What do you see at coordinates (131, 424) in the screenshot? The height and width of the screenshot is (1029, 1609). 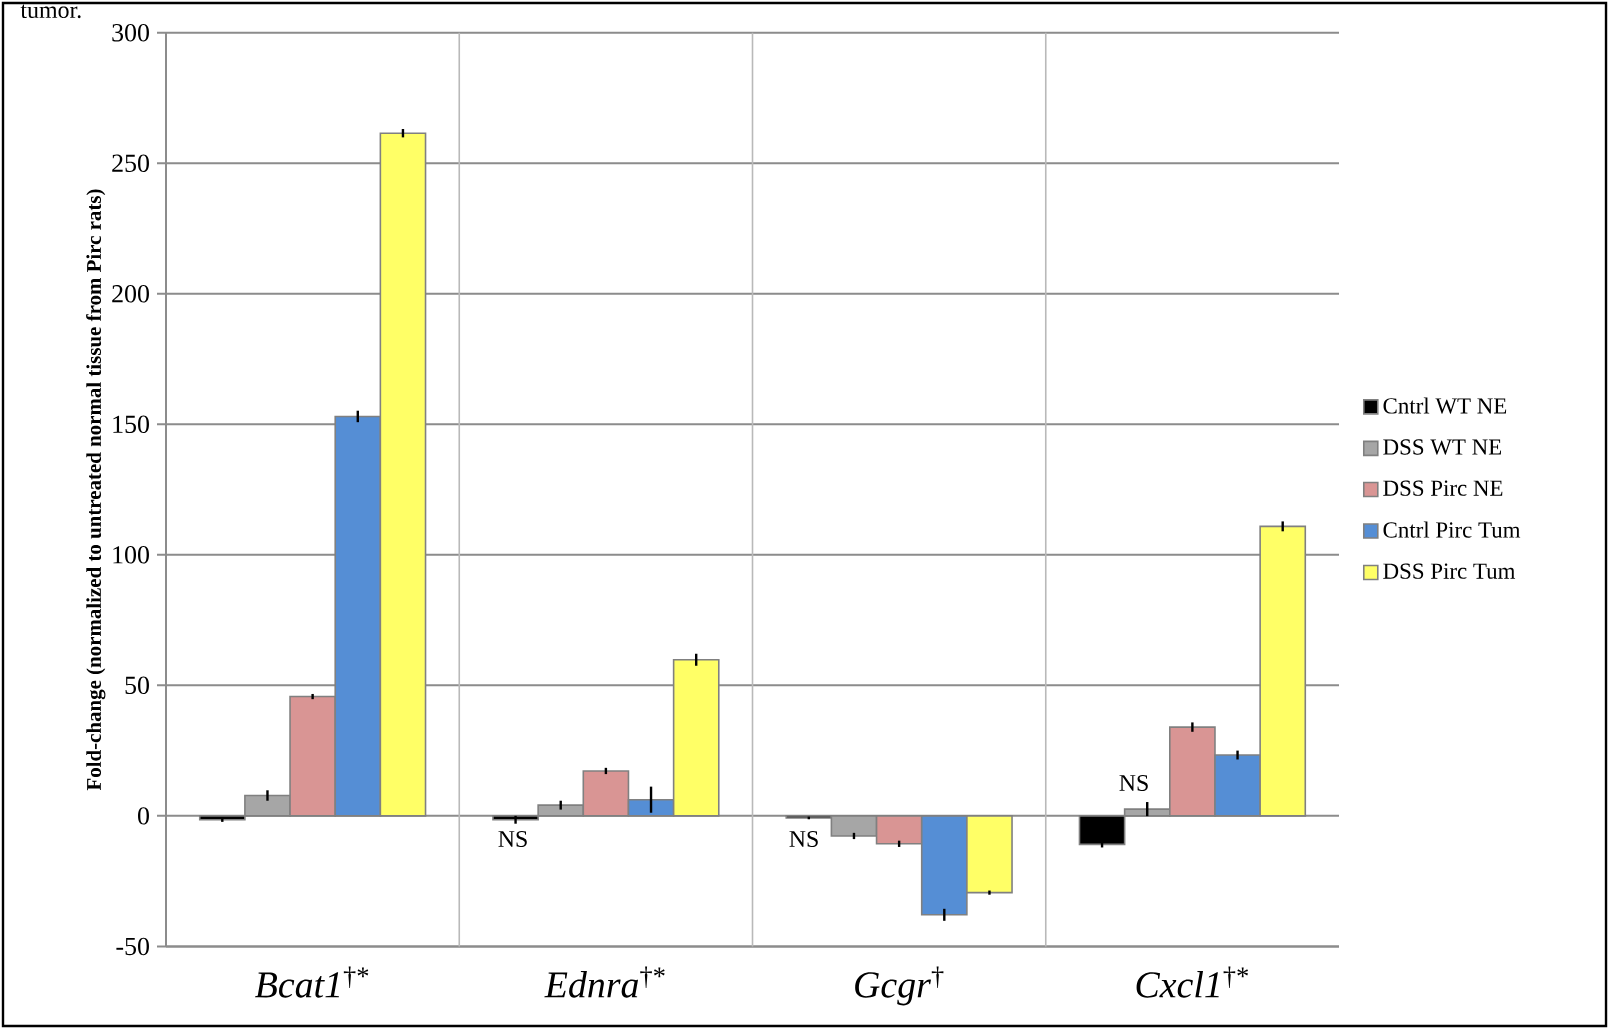 I see `y-tick-label: 150` at bounding box center [131, 424].